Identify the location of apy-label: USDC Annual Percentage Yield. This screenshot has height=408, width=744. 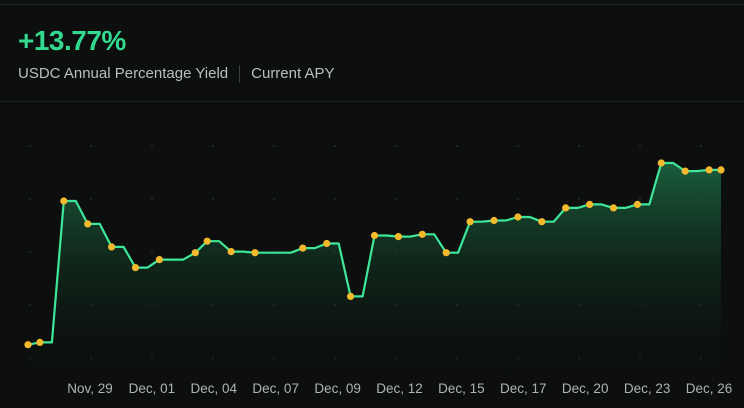
(123, 73).